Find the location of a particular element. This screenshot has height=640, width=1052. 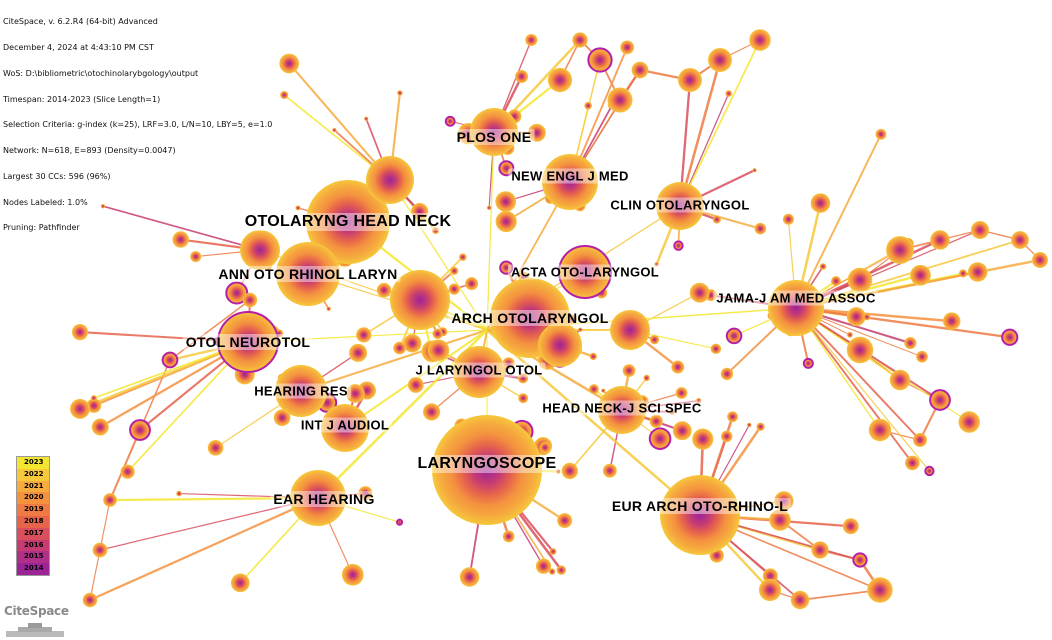

legend-row-2020: 2020 is located at coordinates (33, 498).